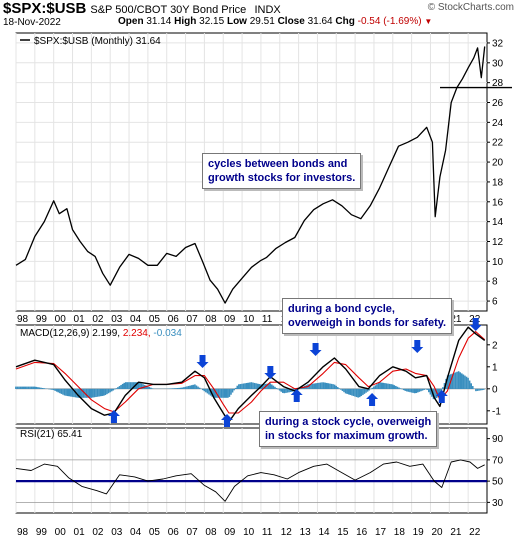  I want to click on x-tick-label-bottom: 98, so click(23, 532).